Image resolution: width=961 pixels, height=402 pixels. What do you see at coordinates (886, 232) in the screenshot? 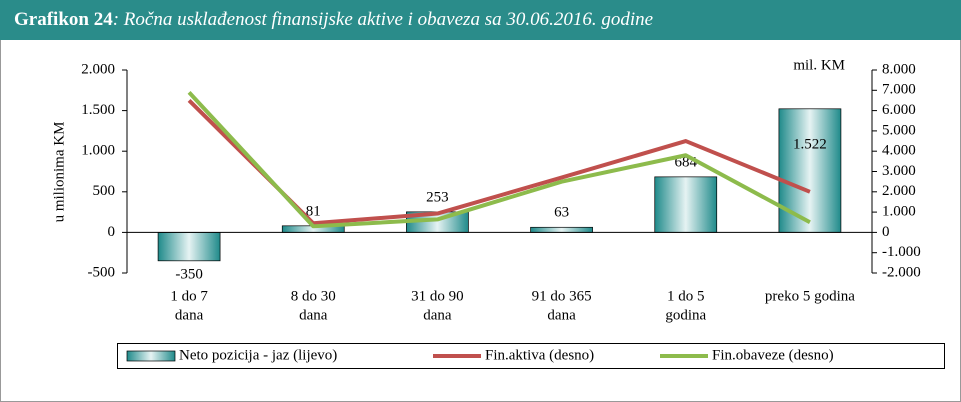
I see `y2-tick-label: 0` at bounding box center [886, 232].